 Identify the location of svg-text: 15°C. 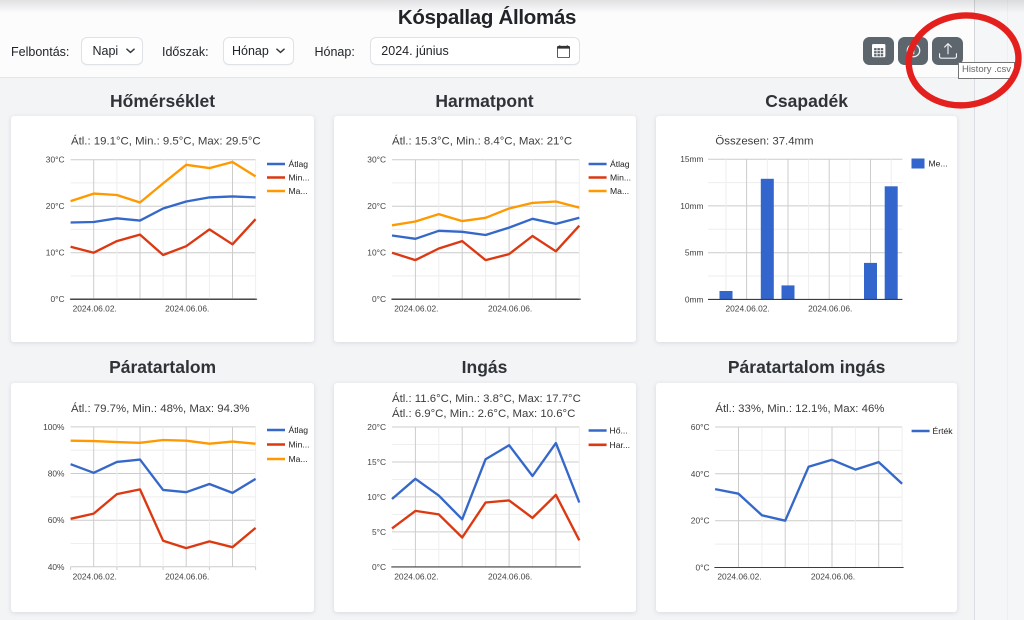
(376, 462).